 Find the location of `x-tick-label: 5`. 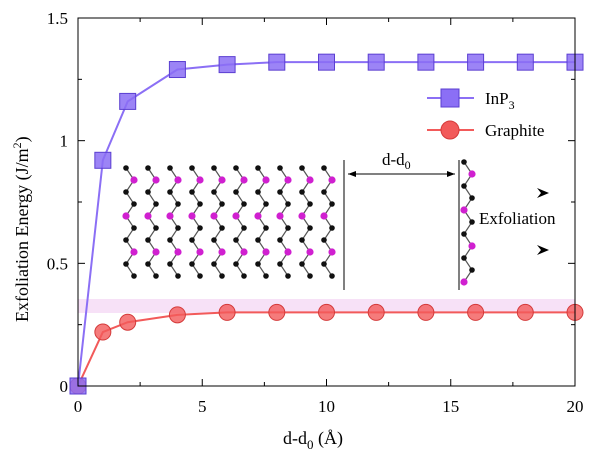

x-tick-label: 5 is located at coordinates (202, 406).